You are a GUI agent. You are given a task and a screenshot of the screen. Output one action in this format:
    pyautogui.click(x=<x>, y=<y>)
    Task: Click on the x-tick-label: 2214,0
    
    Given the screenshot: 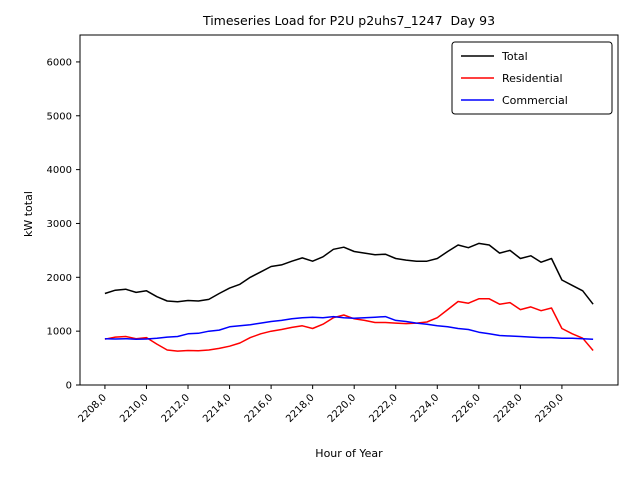 What is the action you would take?
    pyautogui.click(x=217, y=408)
    